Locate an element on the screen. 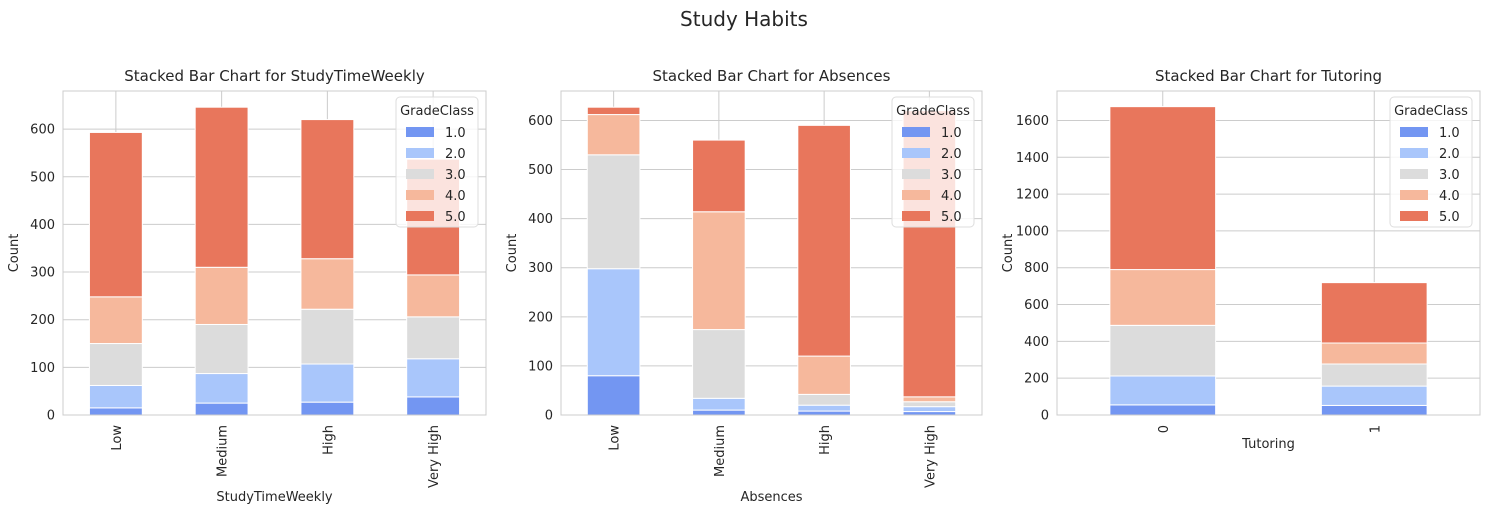 This screenshot has height=515, width=1489. y-tick-label: 800 is located at coordinates (1036, 268).